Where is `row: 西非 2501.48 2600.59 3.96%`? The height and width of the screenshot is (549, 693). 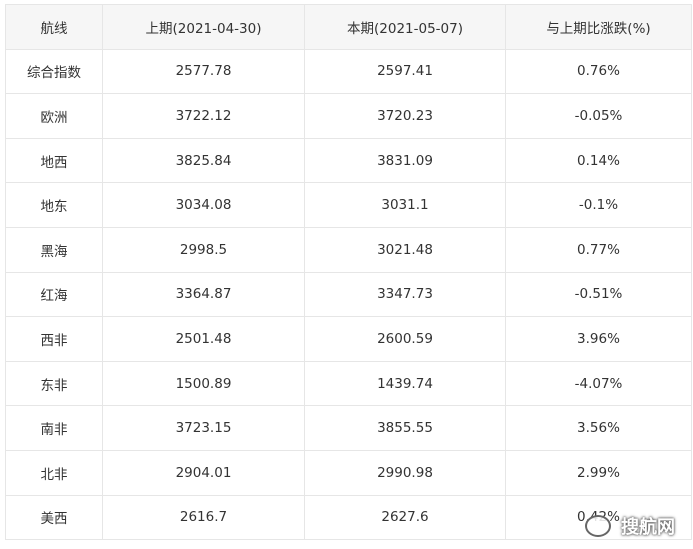
row: 西非 2501.48 2600.59 3.96% is located at coordinates (348, 339).